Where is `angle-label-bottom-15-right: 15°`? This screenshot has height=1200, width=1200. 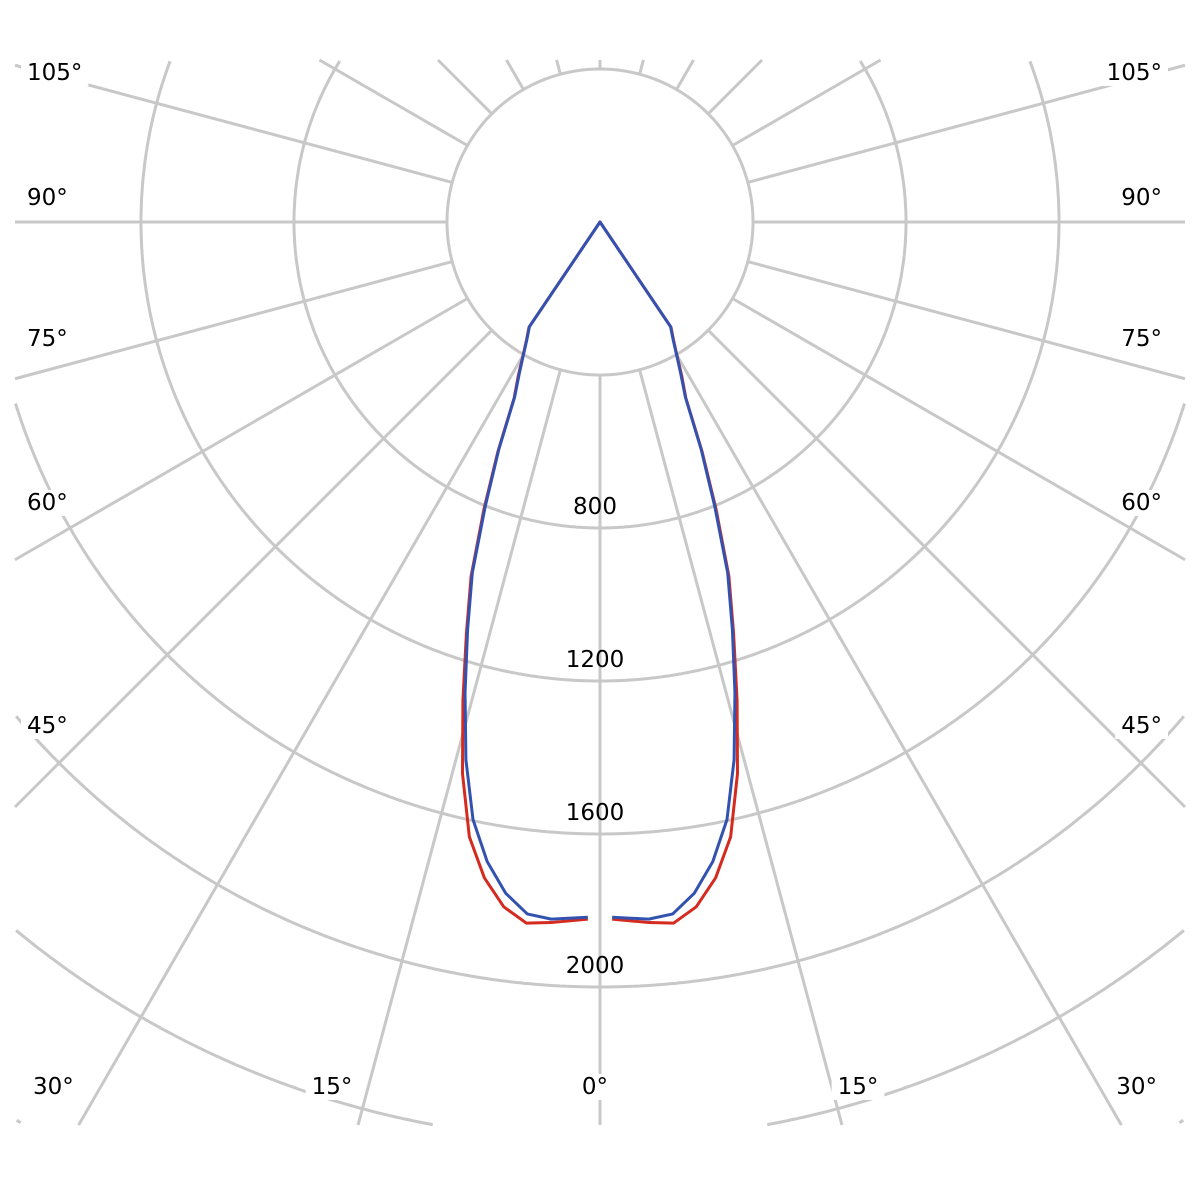 angle-label-bottom-15-right: 15° is located at coordinates (858, 1087).